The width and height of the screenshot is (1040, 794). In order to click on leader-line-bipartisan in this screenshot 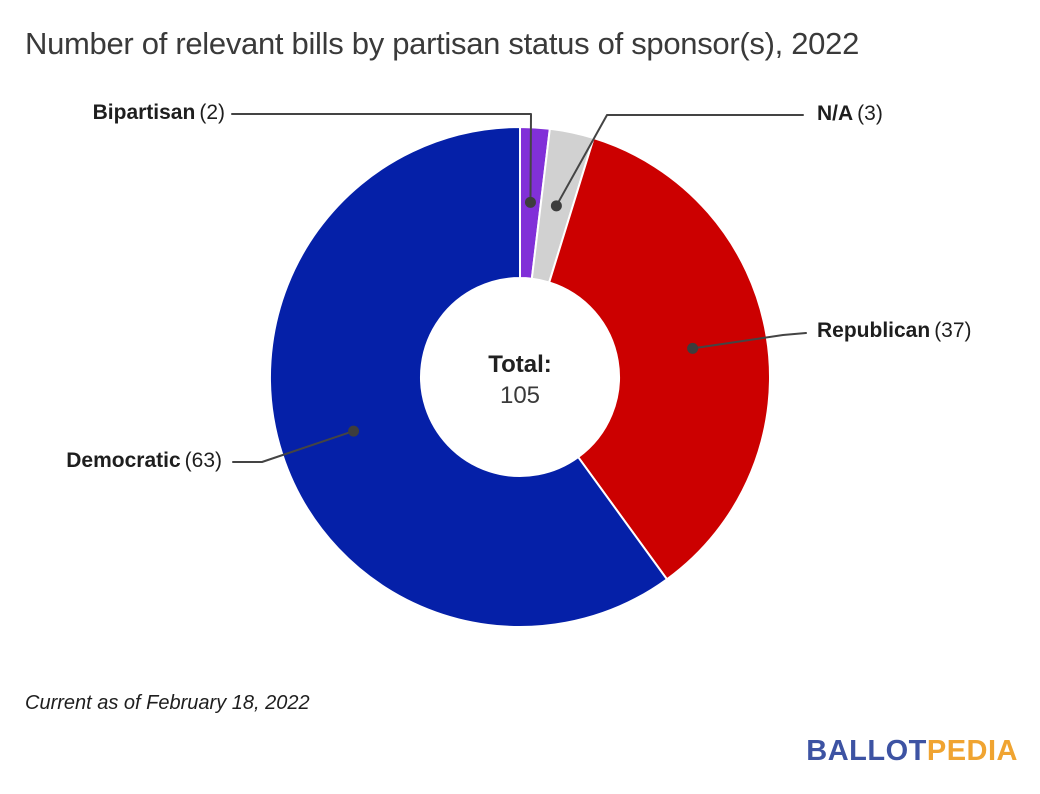, I will do `click(381, 158)`.